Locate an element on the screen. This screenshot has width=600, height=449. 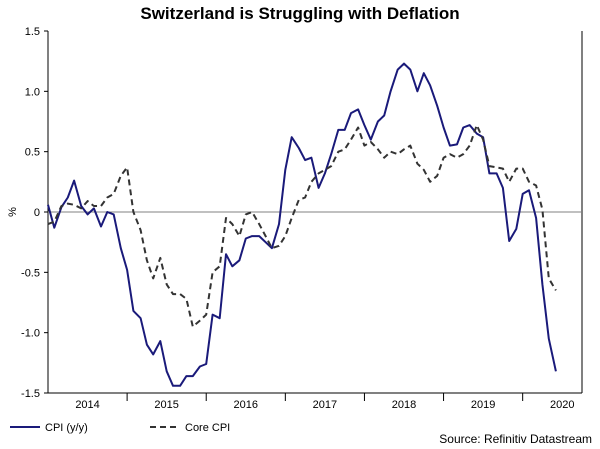
y-axis-label: % is located at coordinates (13, 212).